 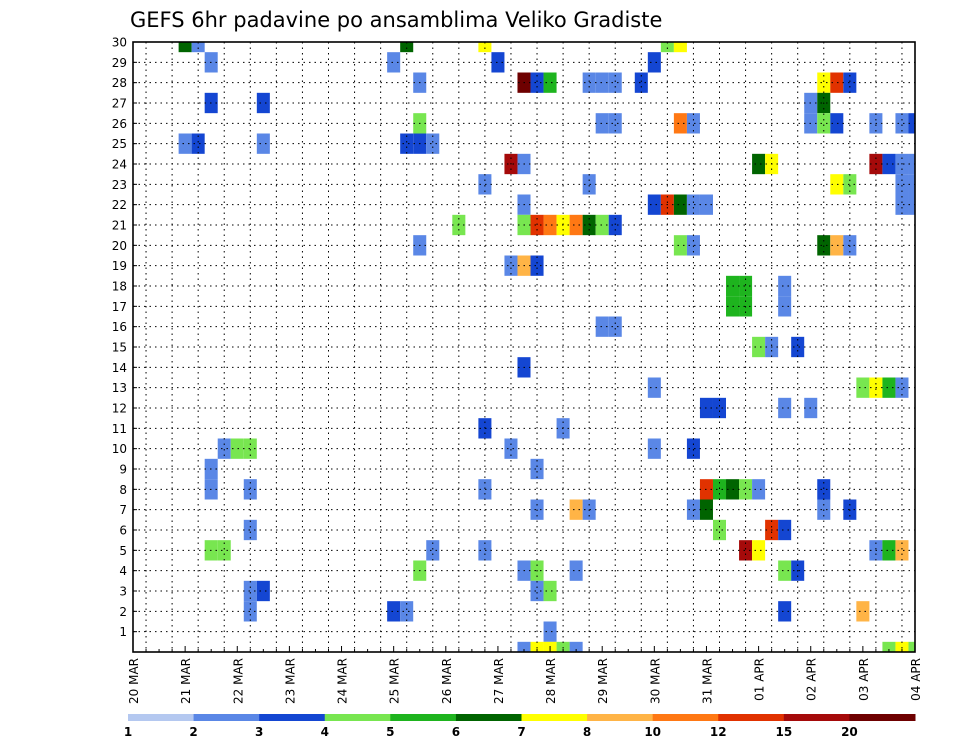 I want to click on y-tick-label: 26, so click(x=119, y=124).